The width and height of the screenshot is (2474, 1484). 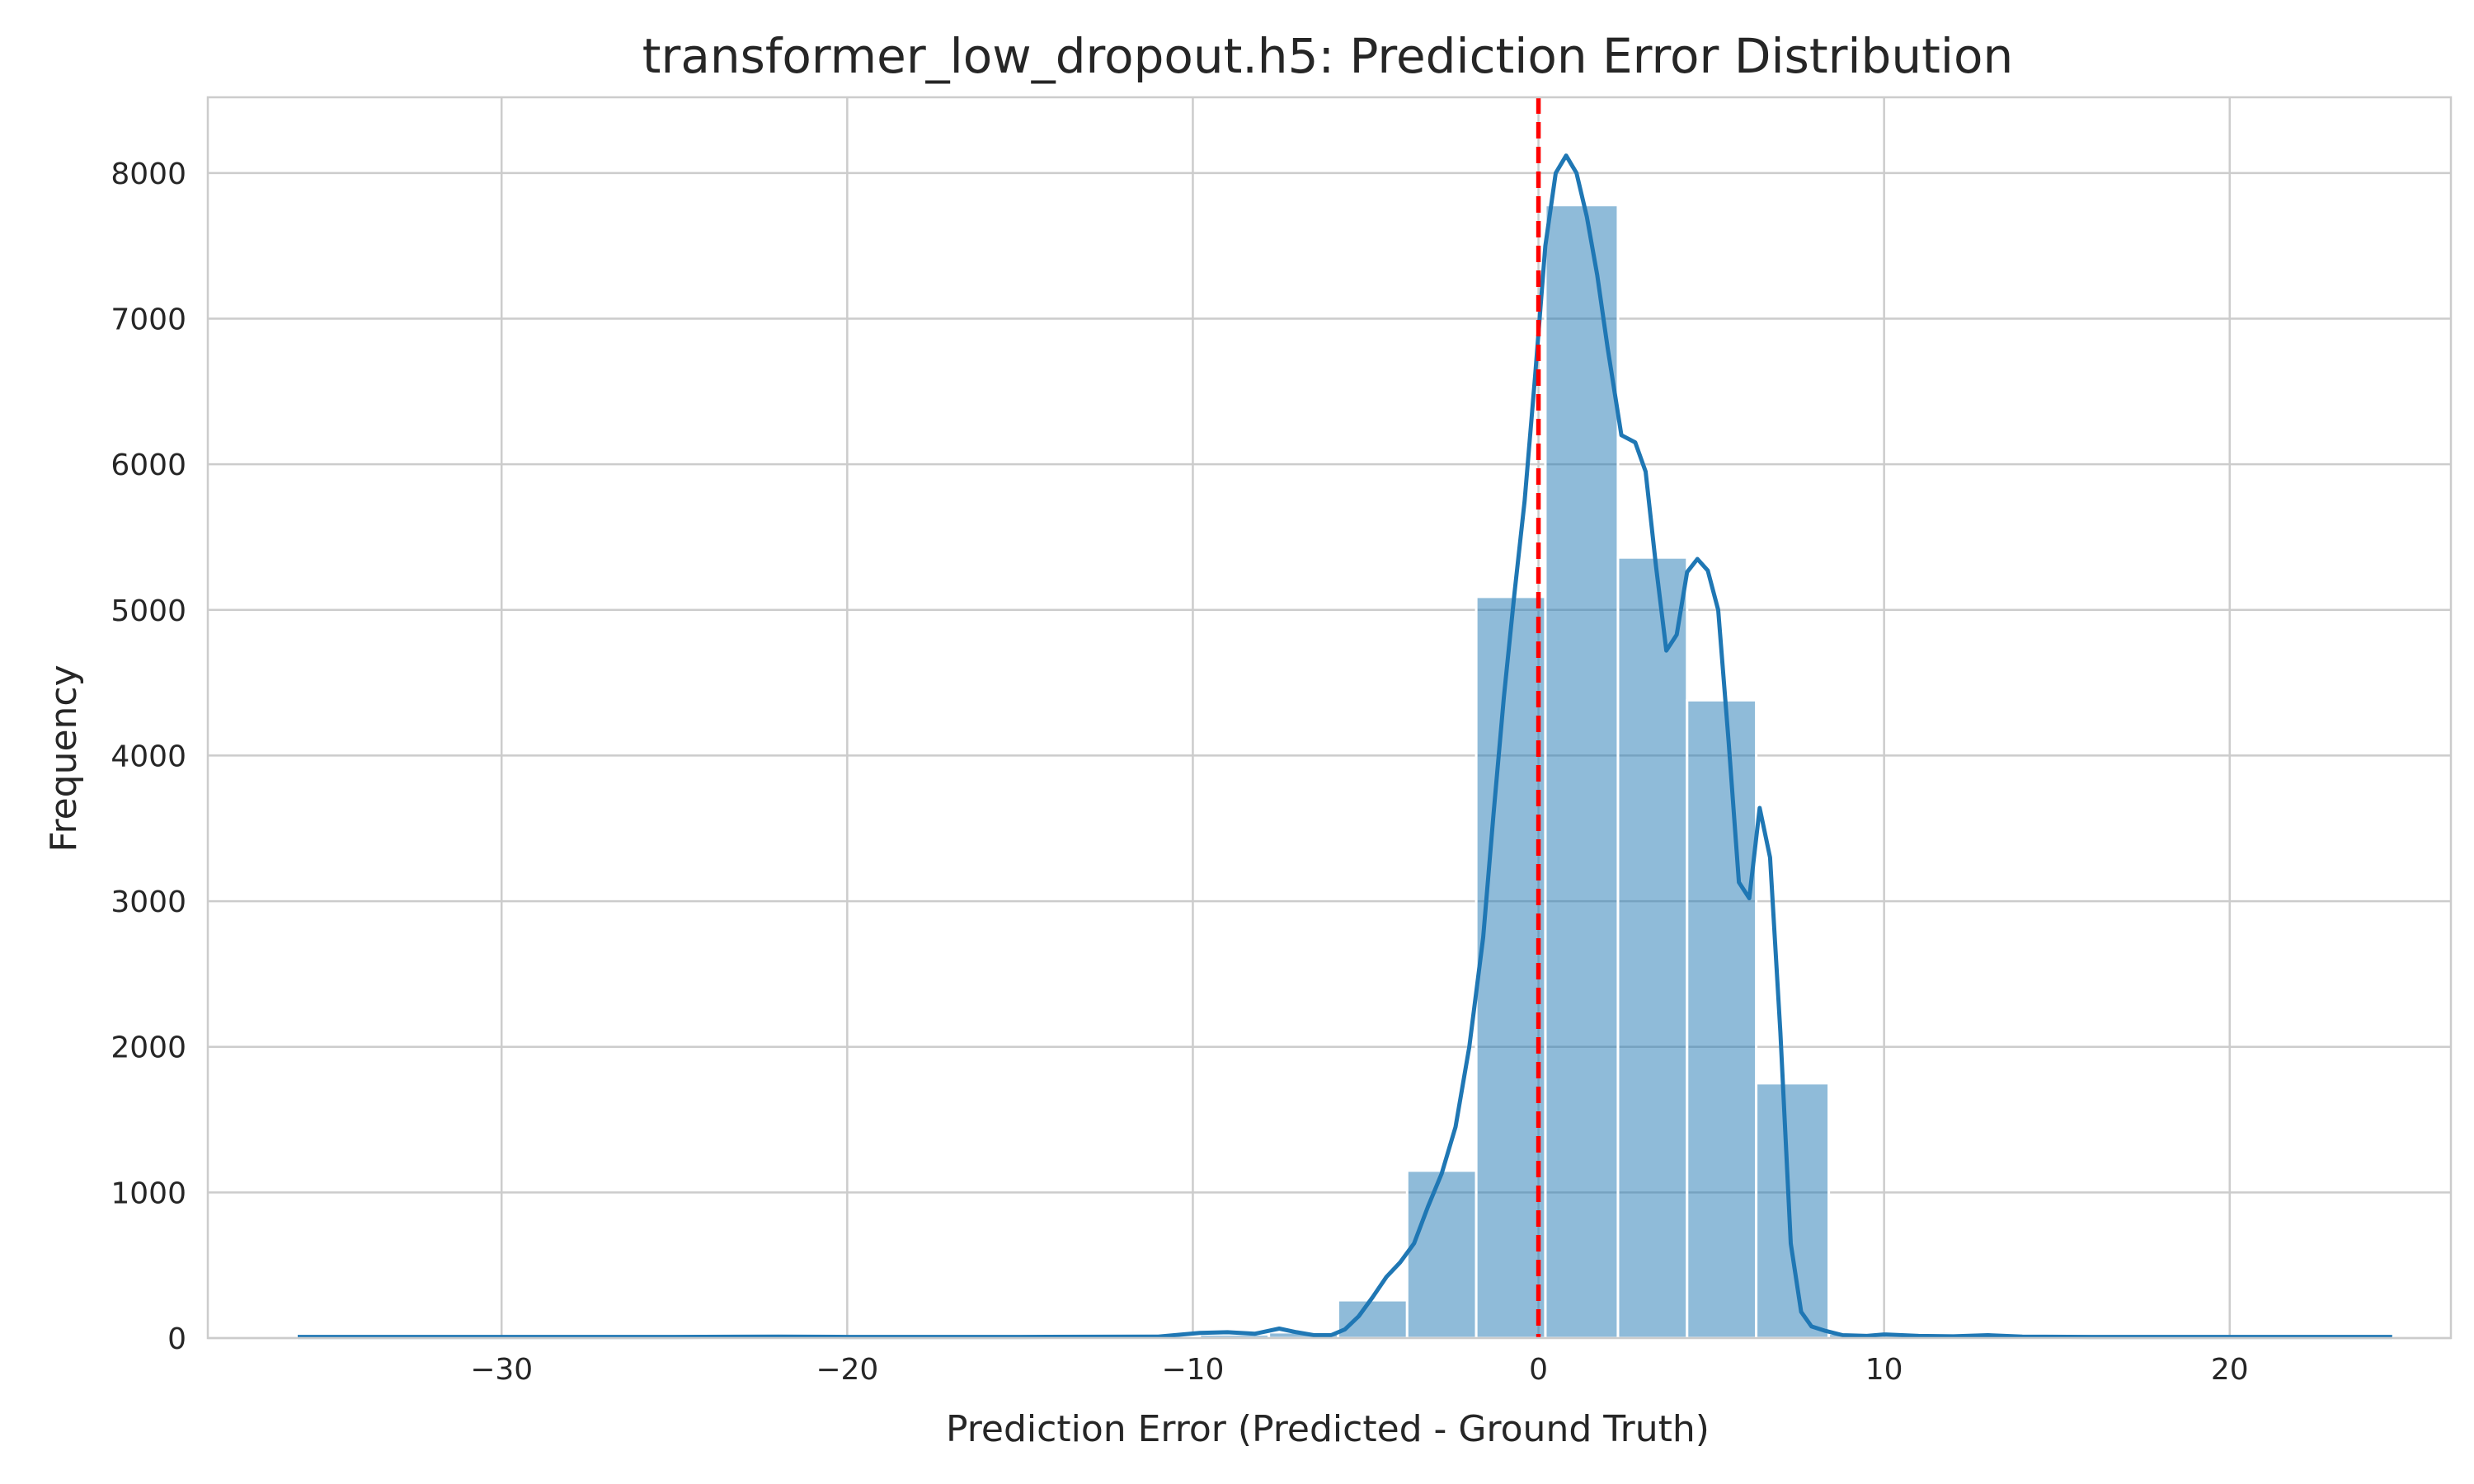 I want to click on y-tick-label: 2000, so click(x=148, y=1048).